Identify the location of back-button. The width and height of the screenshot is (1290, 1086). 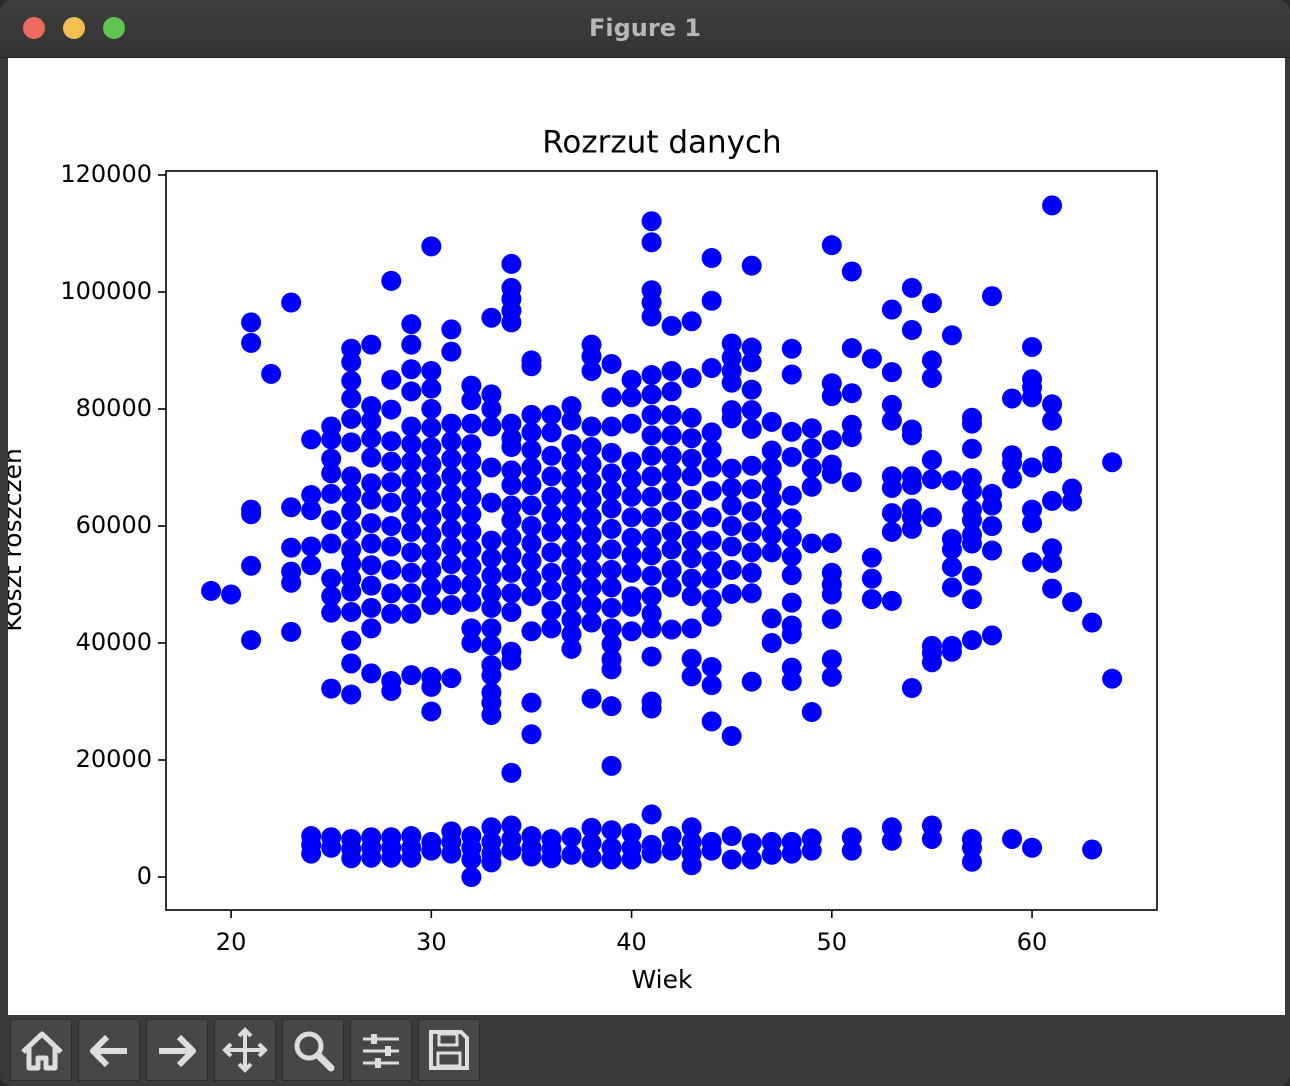
(109, 1050).